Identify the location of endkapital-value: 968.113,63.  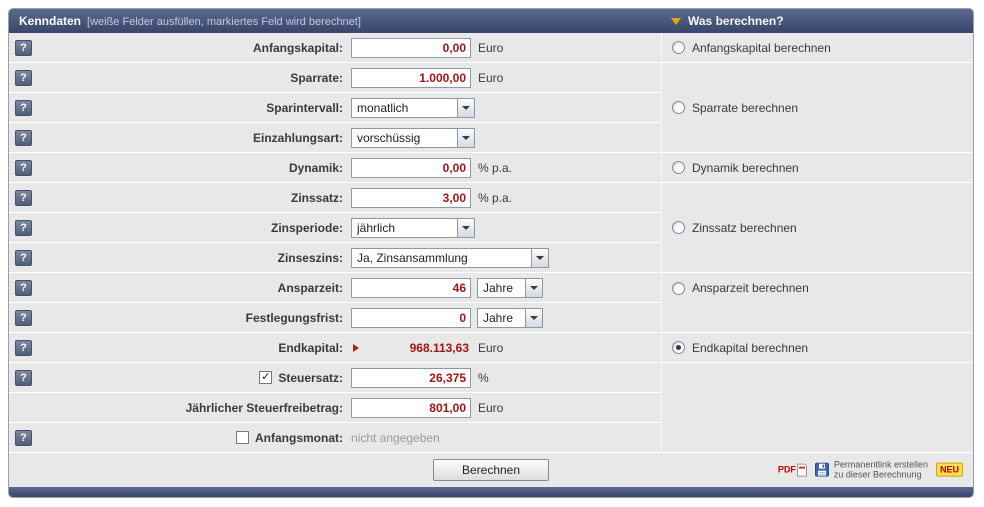
(439, 347).